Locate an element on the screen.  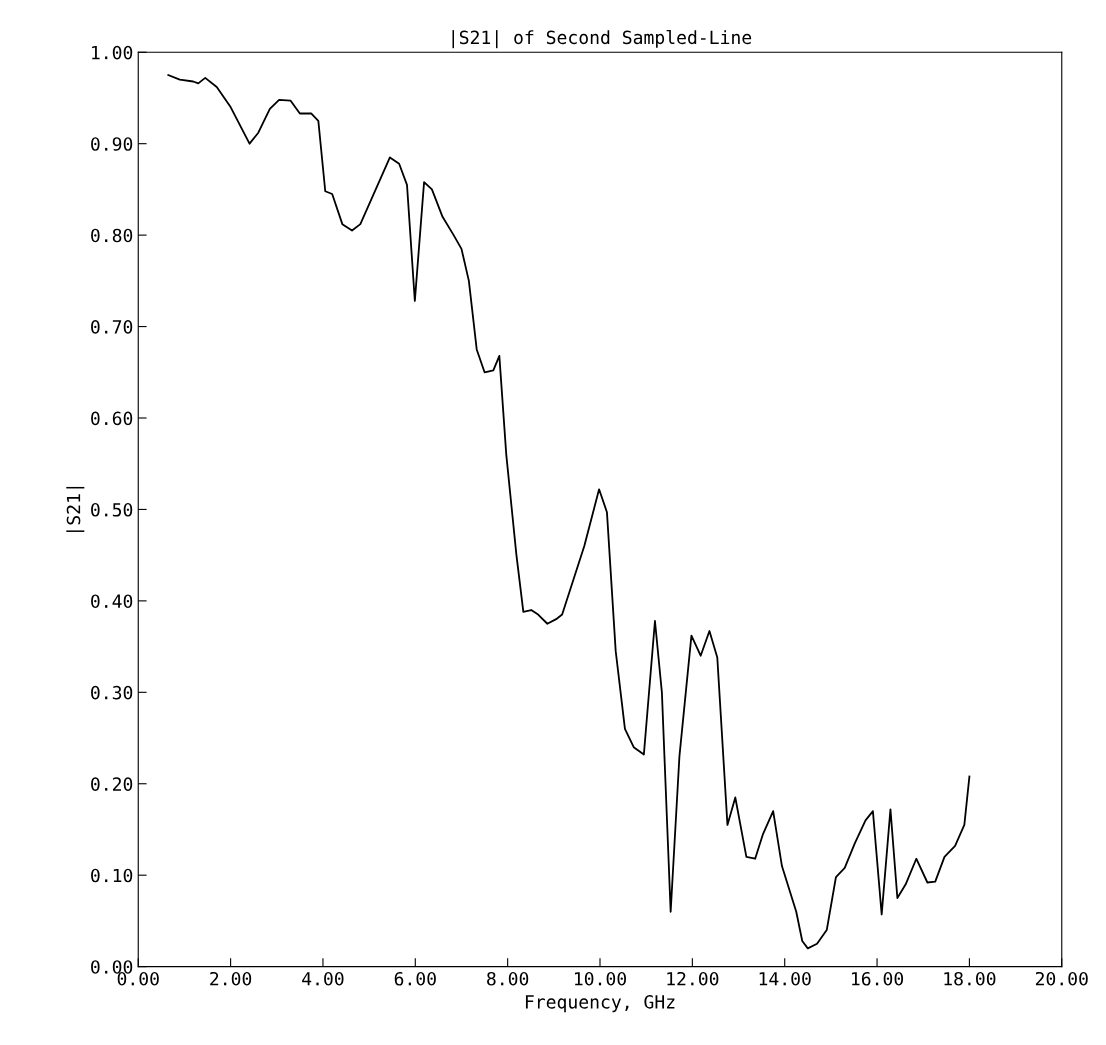
y-tick-label: 0.50 is located at coordinates (112, 509).